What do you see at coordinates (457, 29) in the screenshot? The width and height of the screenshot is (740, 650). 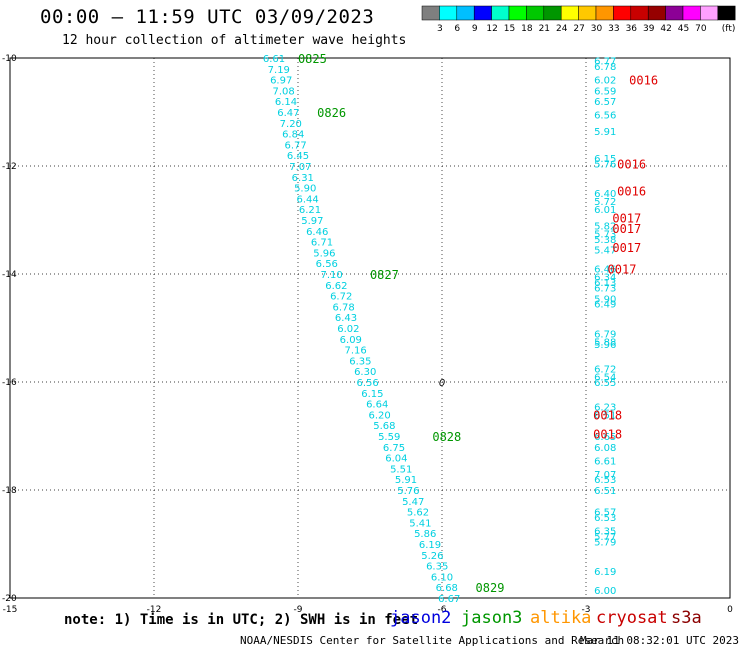 I see `legend-label: 6` at bounding box center [457, 29].